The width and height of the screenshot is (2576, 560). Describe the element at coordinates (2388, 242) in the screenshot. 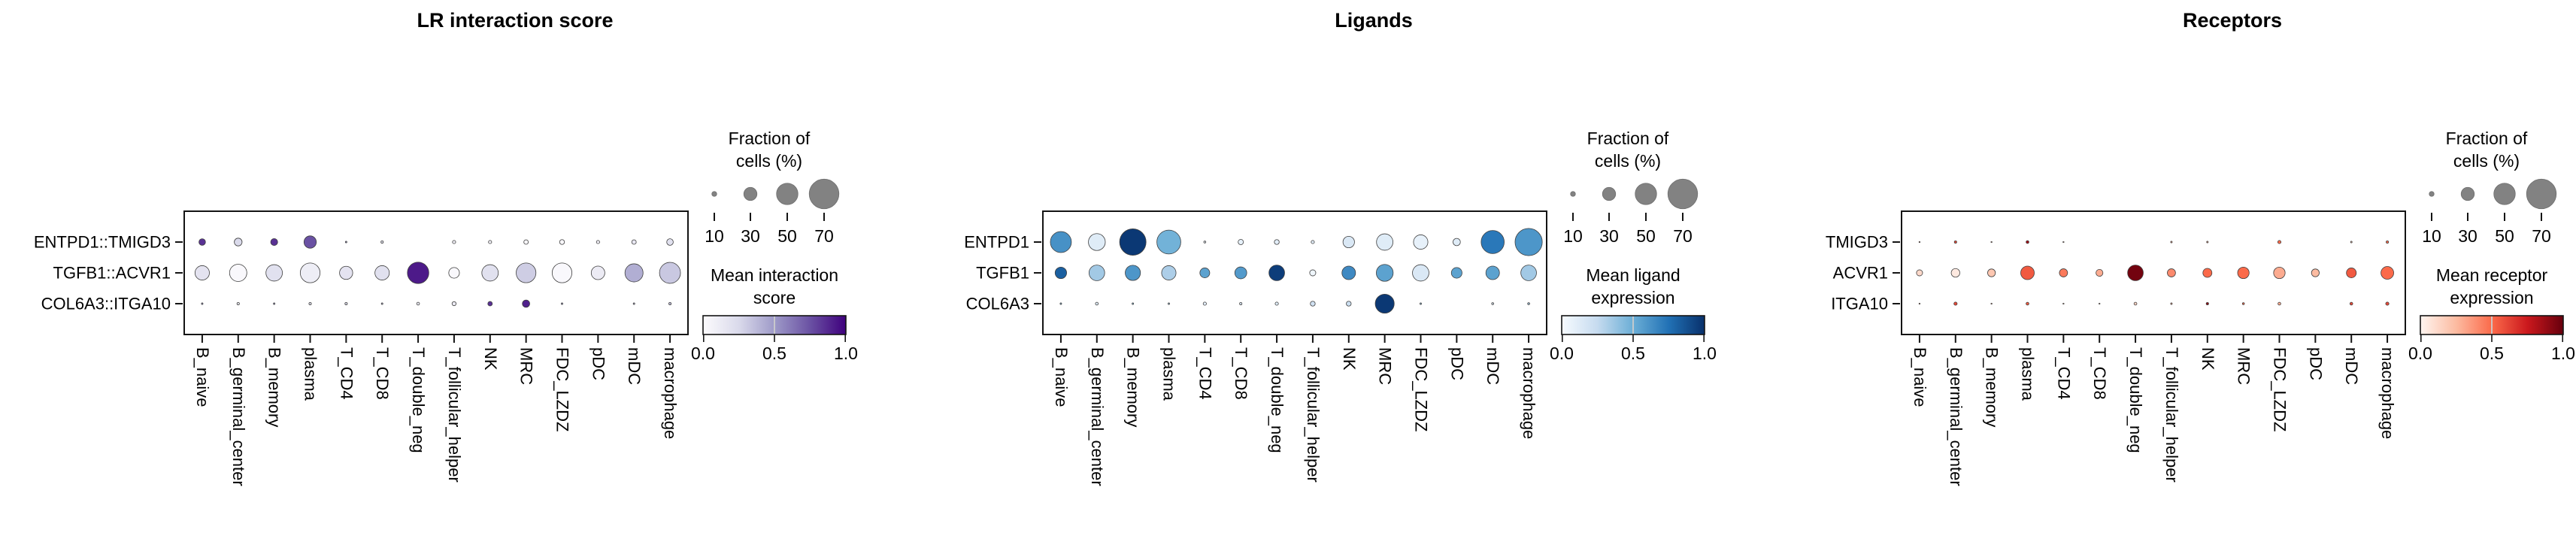

I see `dot-TMIGD3-macrophage` at that location.